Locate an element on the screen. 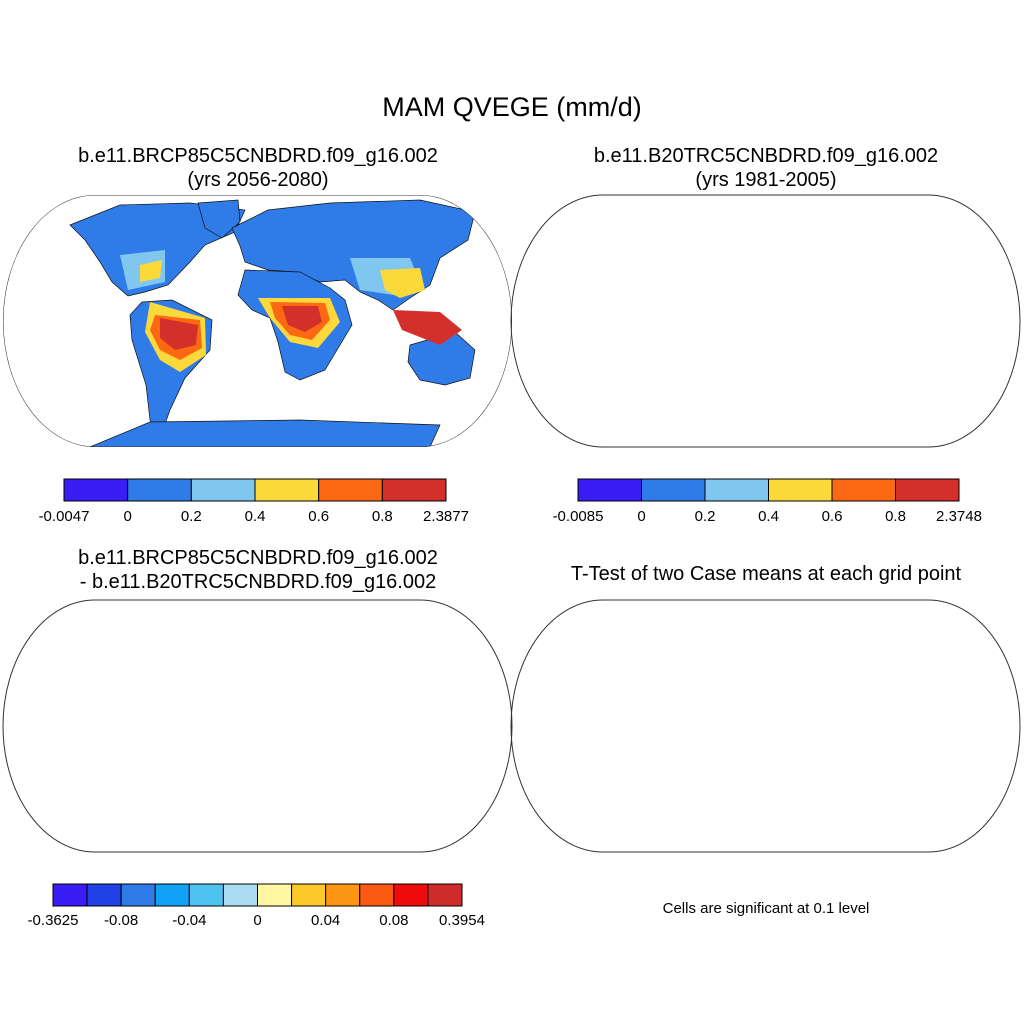  colorbar-1-label-5: 0.8 is located at coordinates (382, 516).